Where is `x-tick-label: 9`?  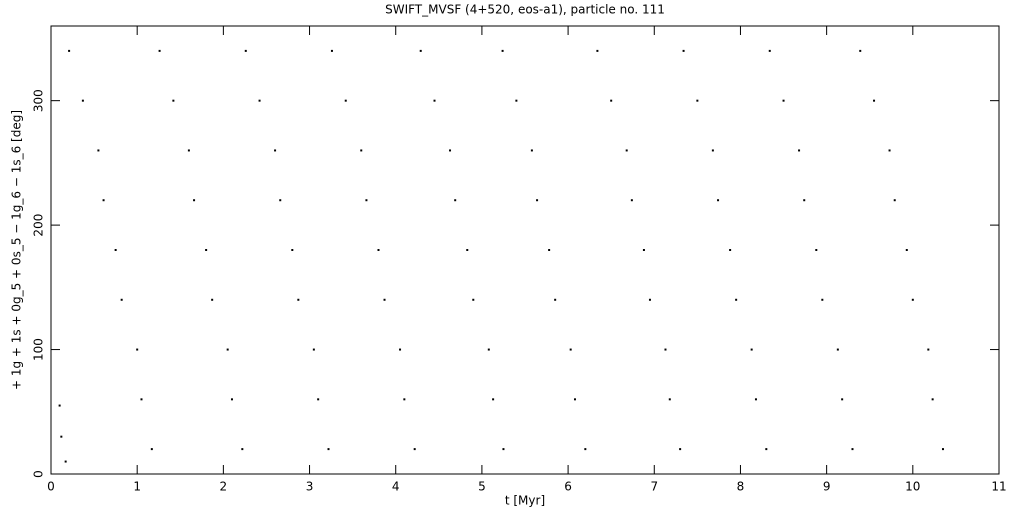 x-tick-label: 9 is located at coordinates (827, 487).